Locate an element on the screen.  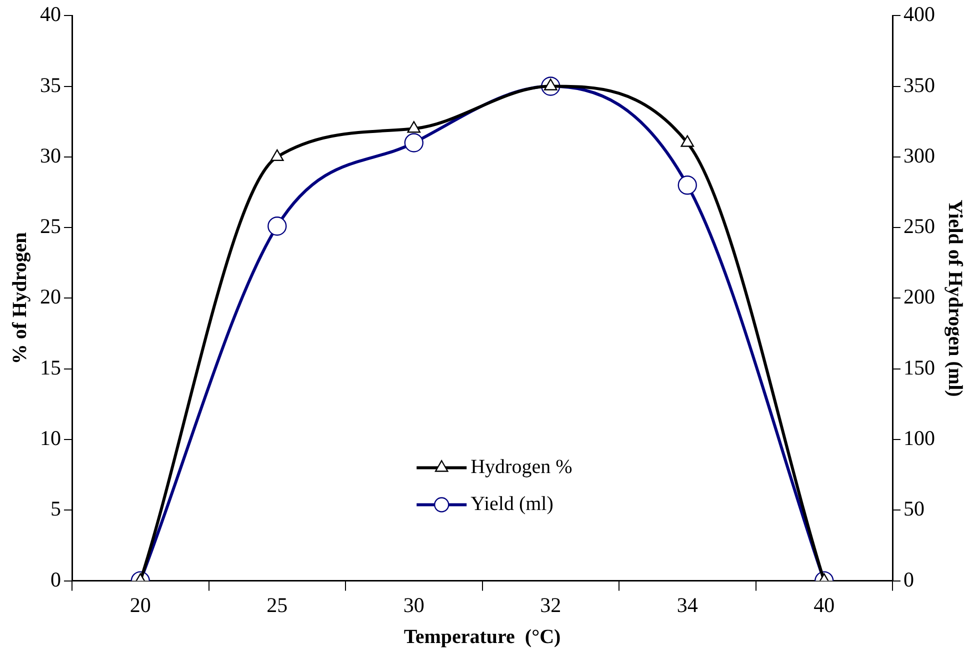
y-tick-label: 30 is located at coordinates (50, 155).